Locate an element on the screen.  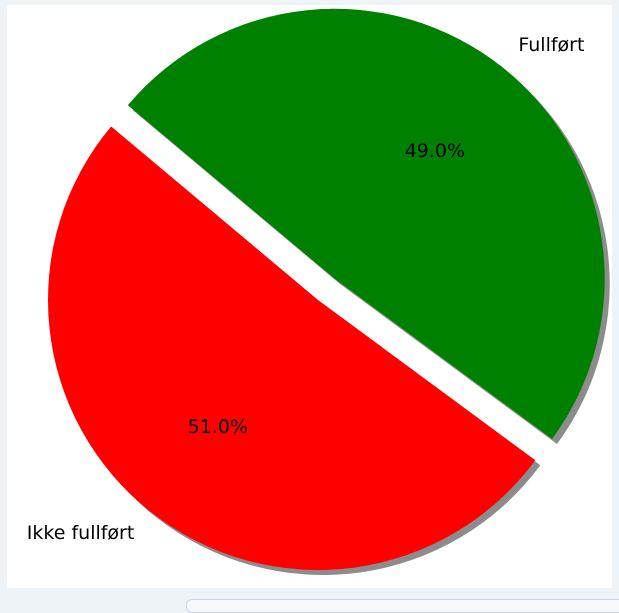
percent-label-ikke-fullf-rt: 51.0% is located at coordinates (218, 427).